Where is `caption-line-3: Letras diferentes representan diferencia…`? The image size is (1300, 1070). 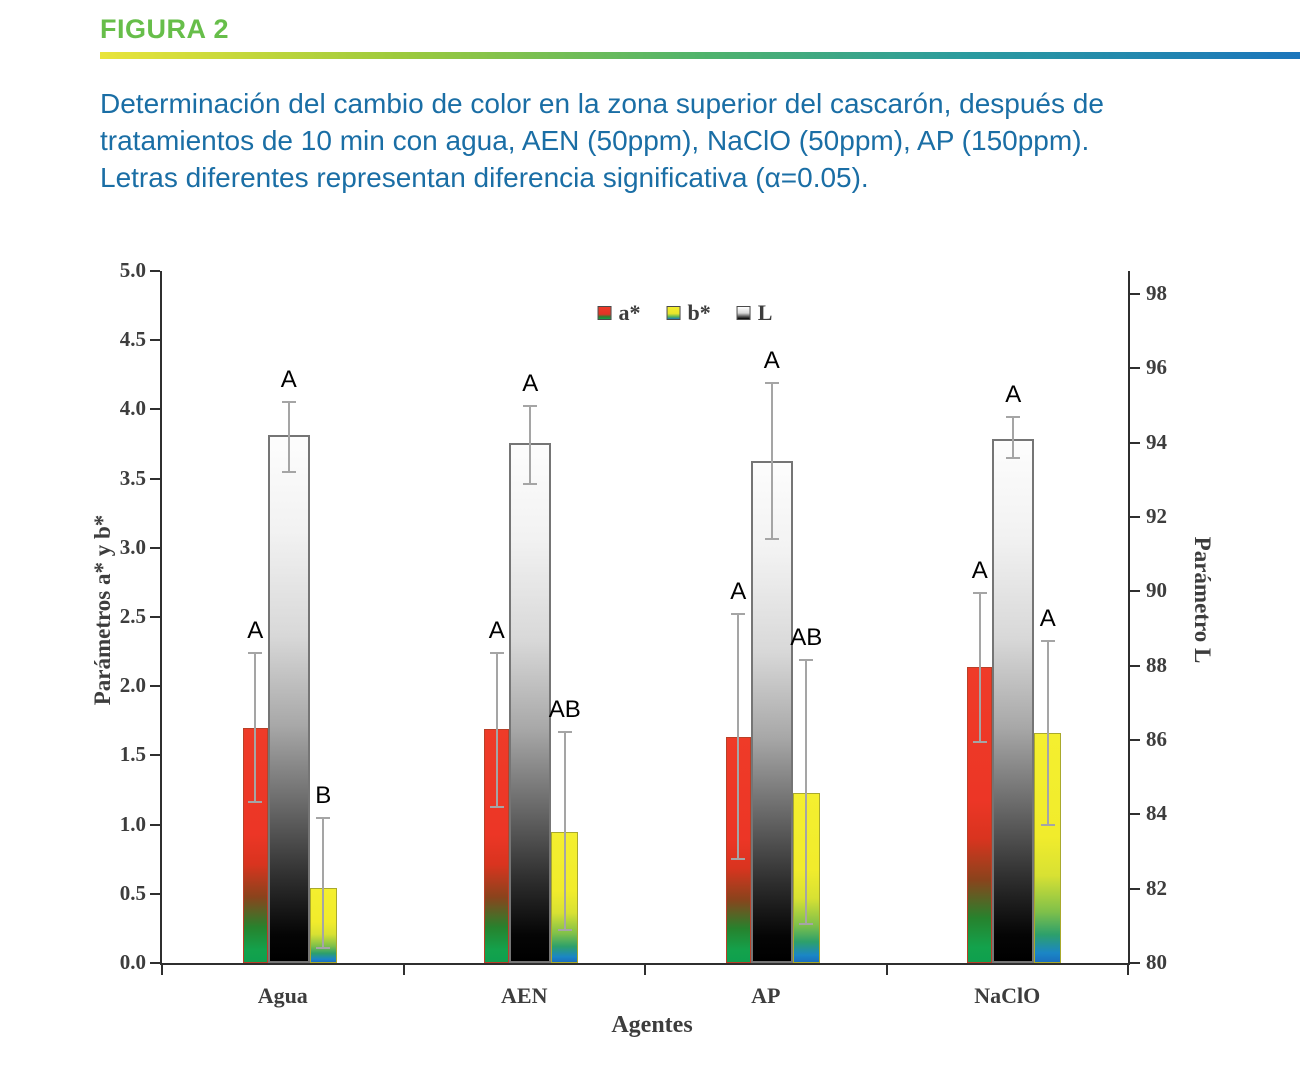
caption-line-3: Letras diferentes representan diferencia… is located at coordinates (484, 177).